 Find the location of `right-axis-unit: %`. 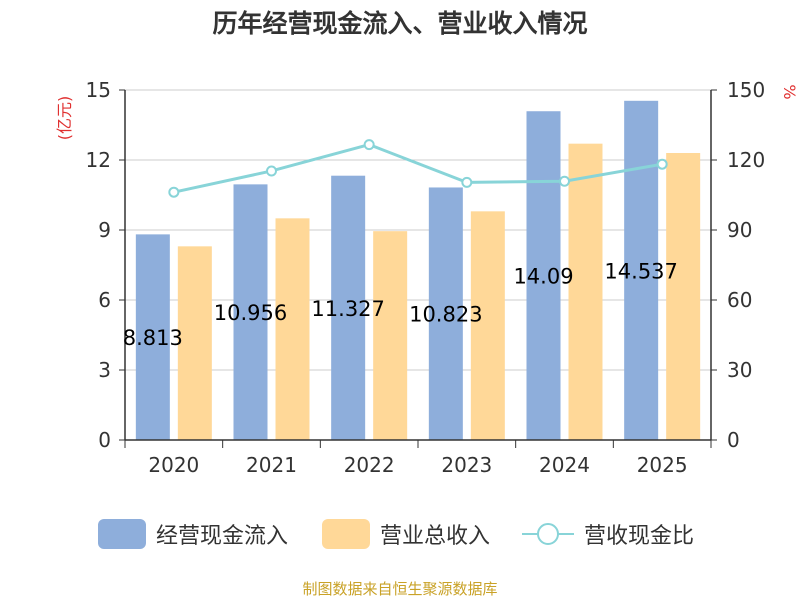

right-axis-unit: % is located at coordinates (789, 91).